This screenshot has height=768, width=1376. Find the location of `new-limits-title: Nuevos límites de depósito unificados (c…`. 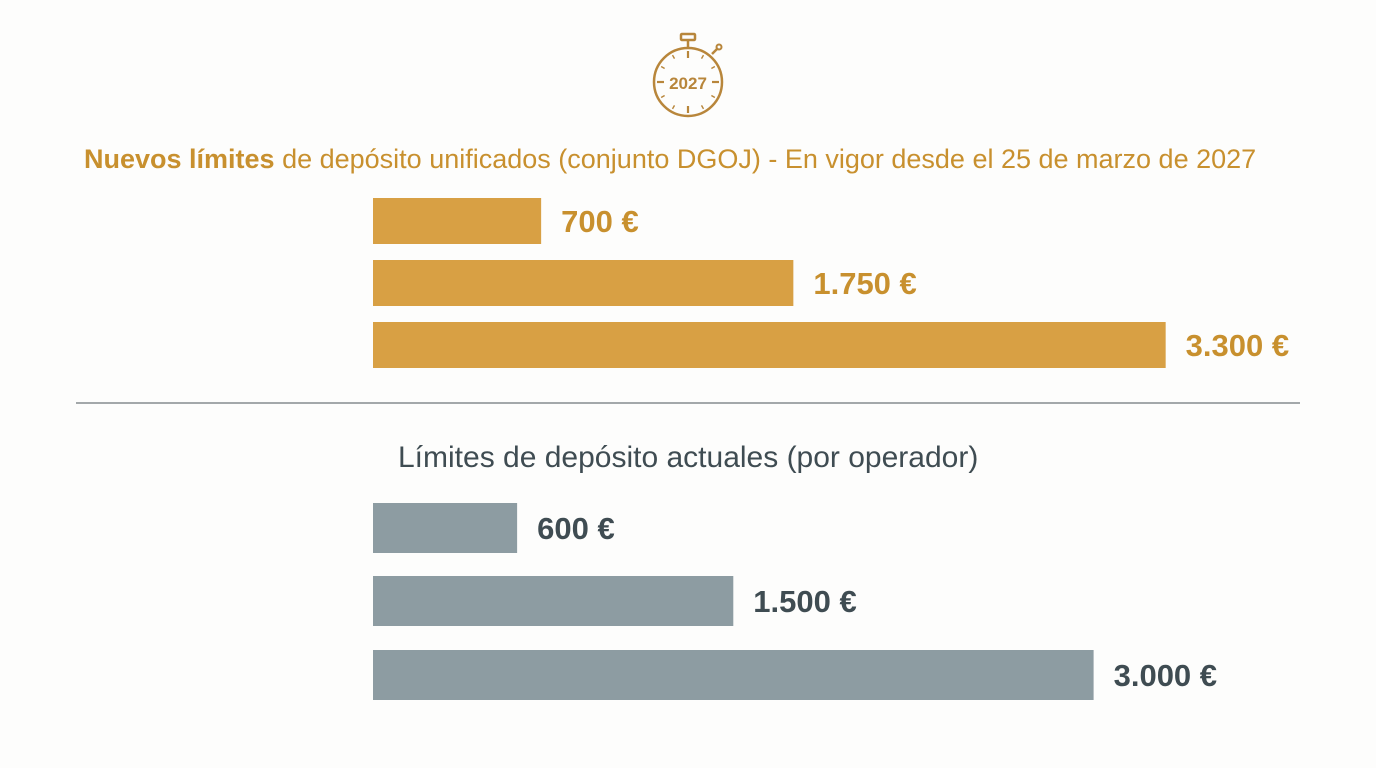

new-limits-title: Nuevos límites de depósito unificados (c… is located at coordinates (670, 159).